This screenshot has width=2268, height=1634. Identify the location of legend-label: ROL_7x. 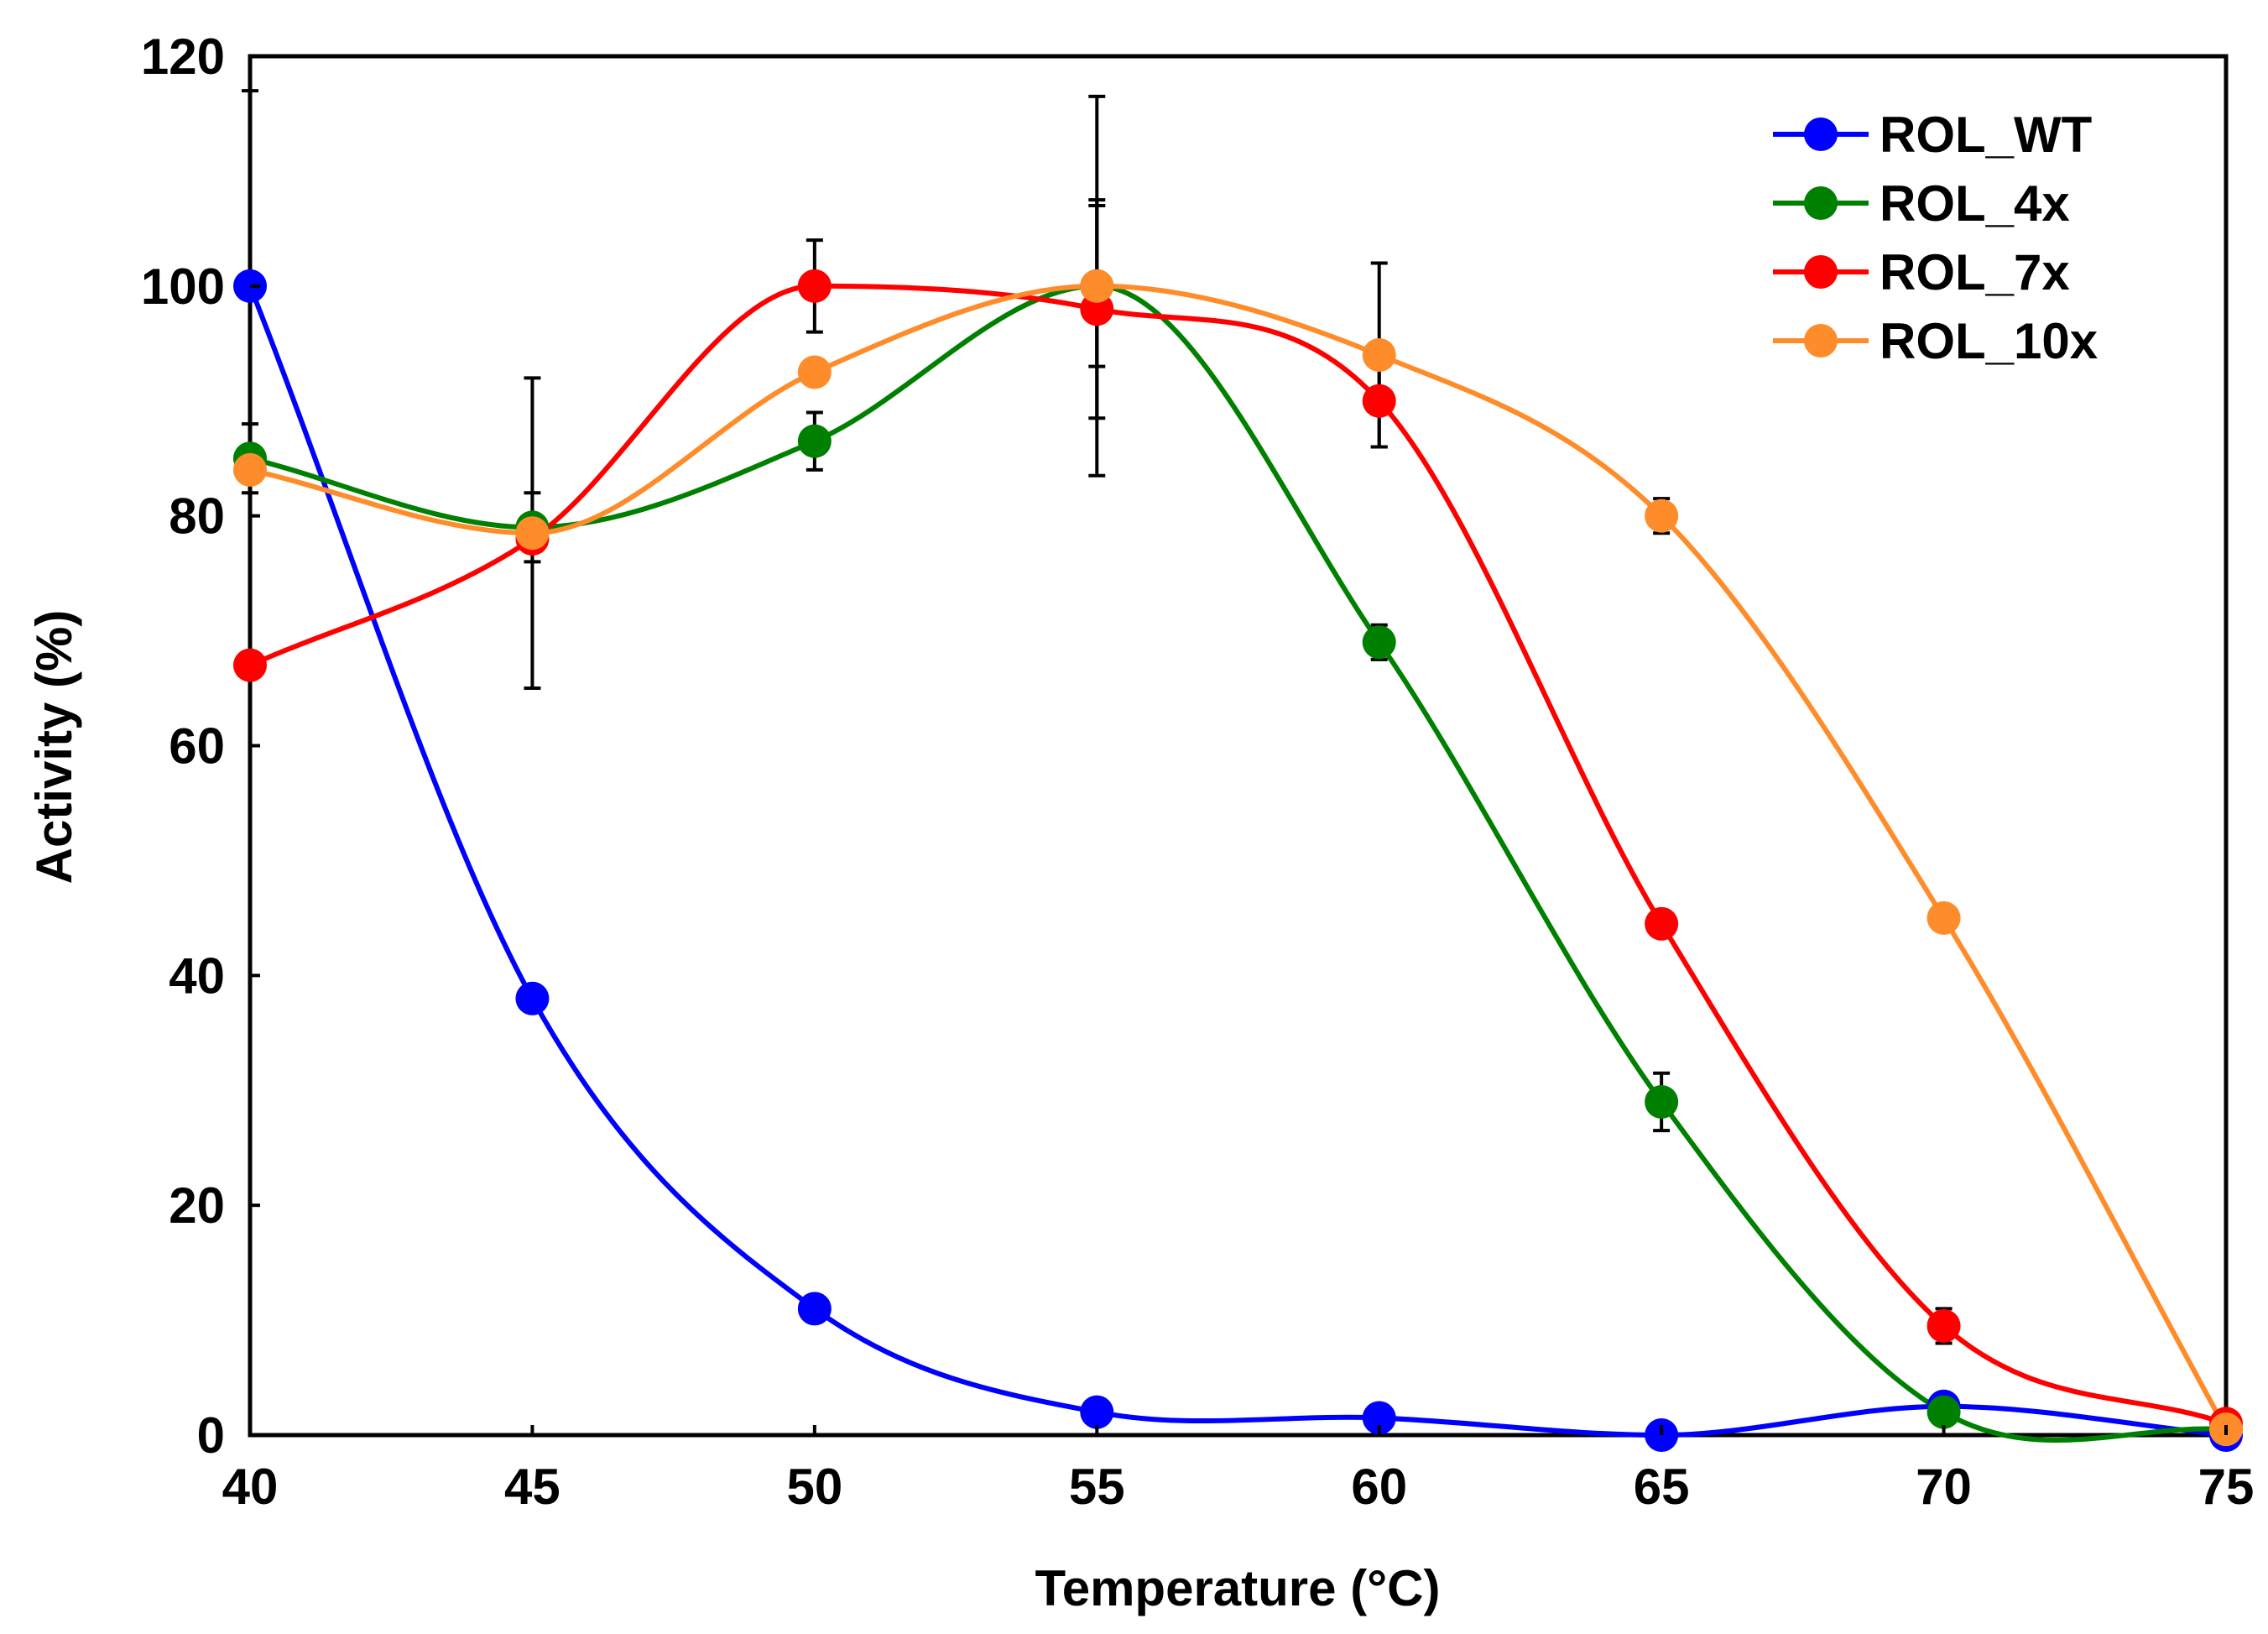
(1975, 272).